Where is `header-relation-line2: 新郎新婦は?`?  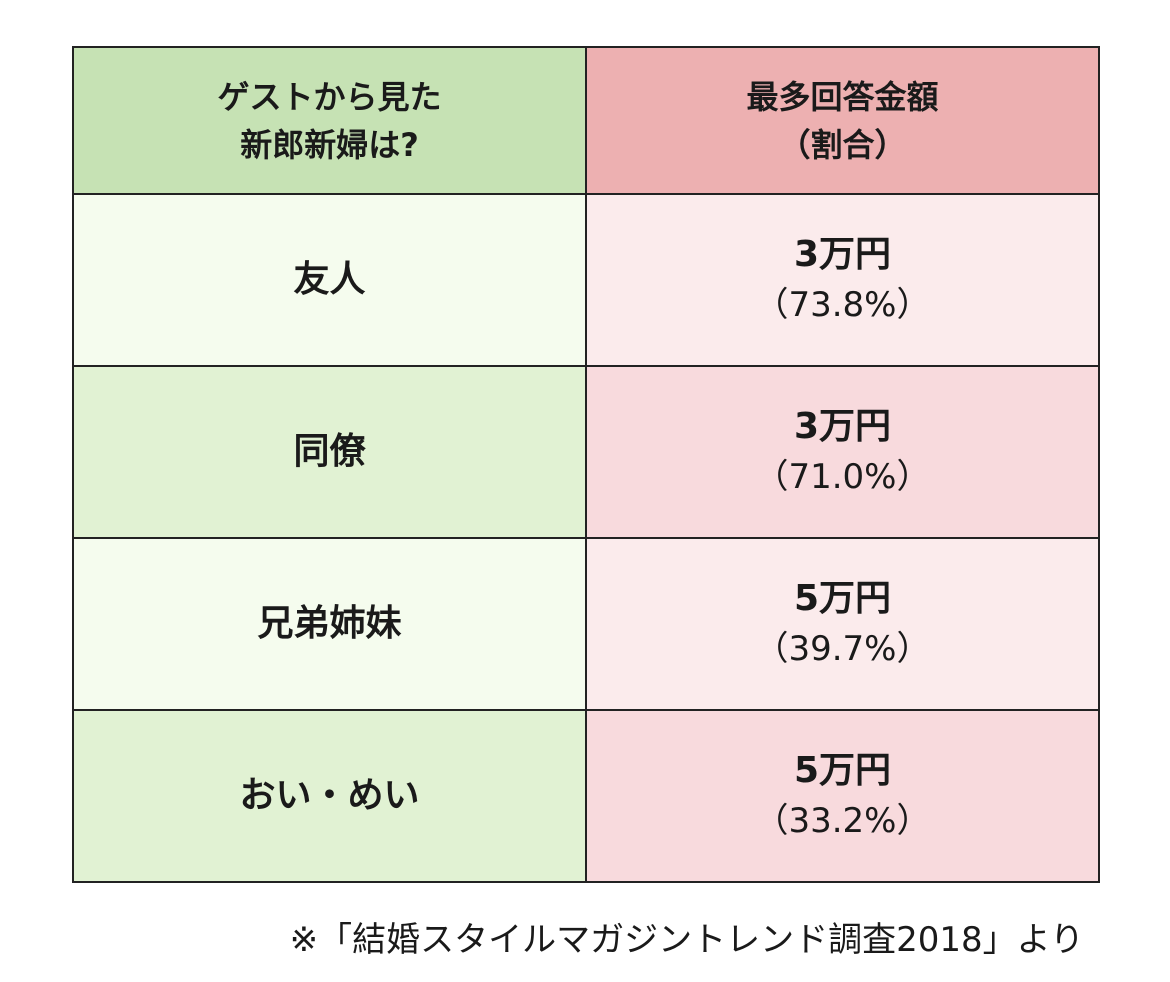
header-relation-line2: 新郎新婦は? is located at coordinates (329, 144).